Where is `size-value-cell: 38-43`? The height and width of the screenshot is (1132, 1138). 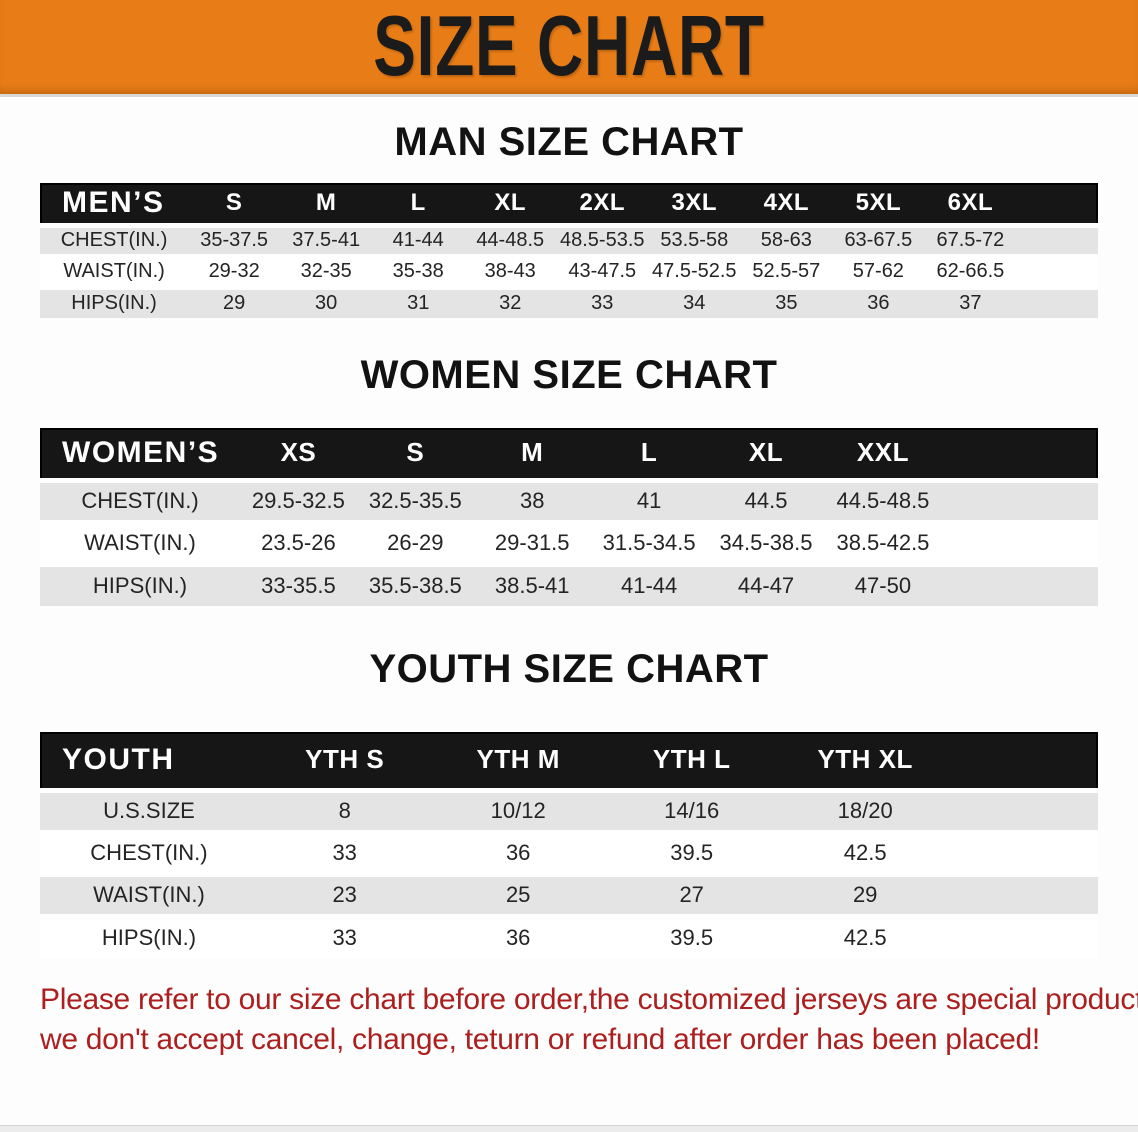 size-value-cell: 38-43 is located at coordinates (510, 271).